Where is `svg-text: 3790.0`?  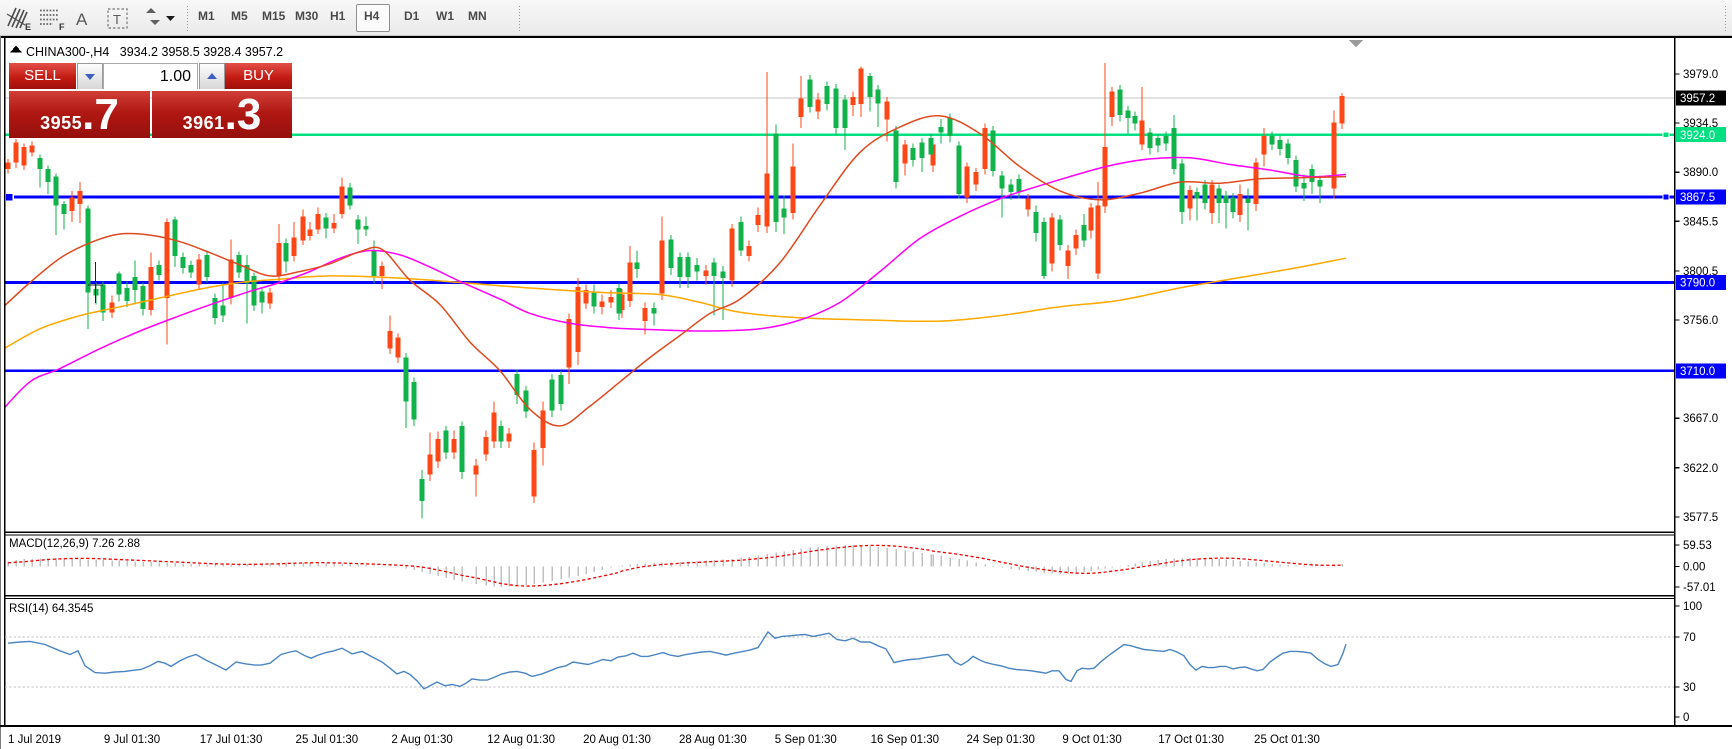
svg-text: 3790.0 is located at coordinates (1697, 284).